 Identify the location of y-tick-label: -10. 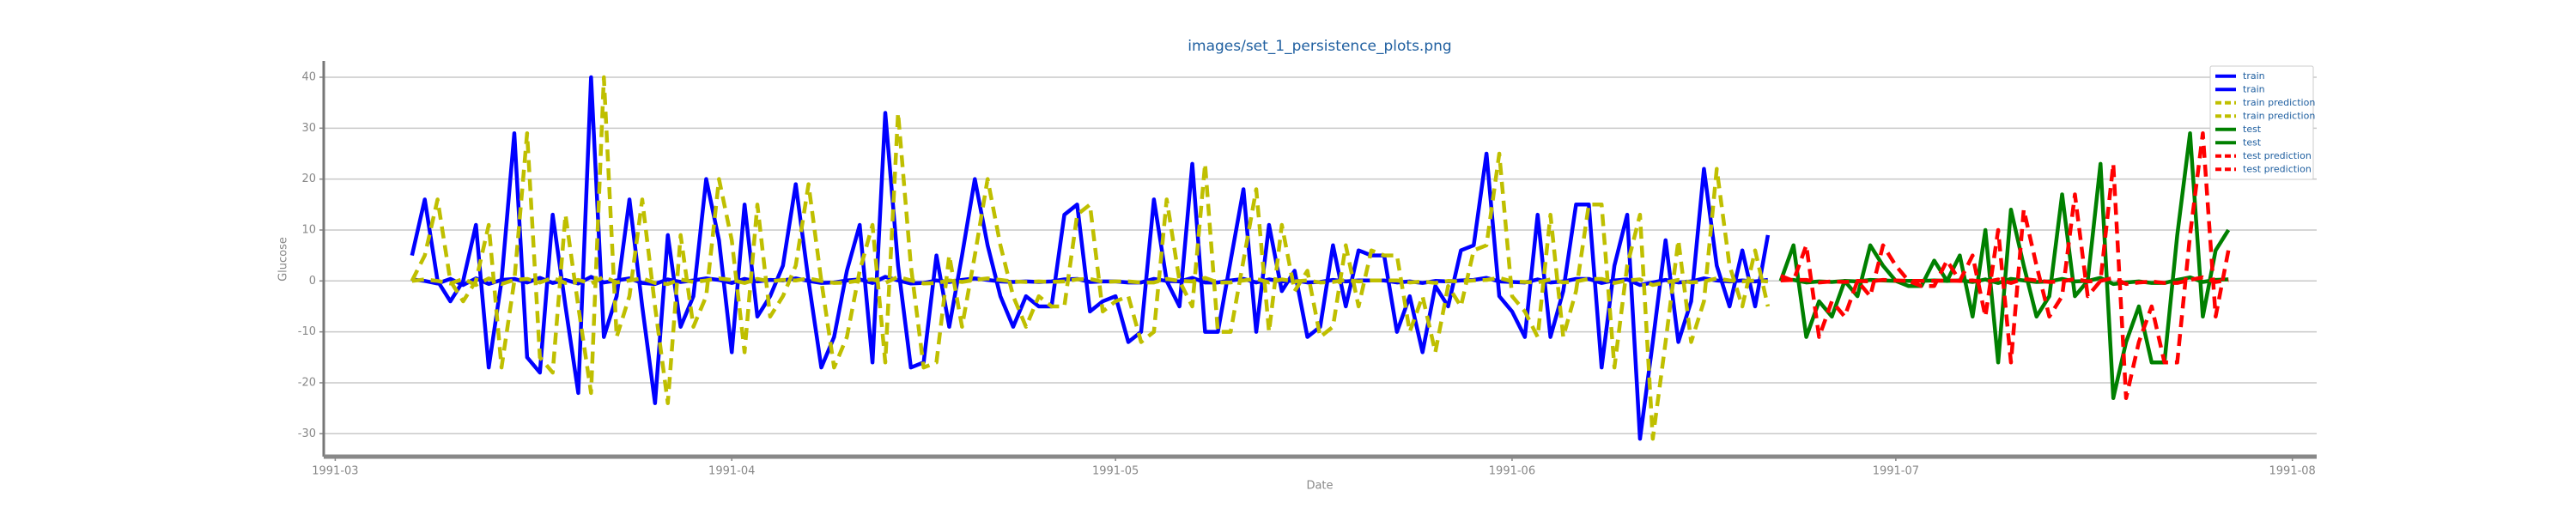
(307, 331).